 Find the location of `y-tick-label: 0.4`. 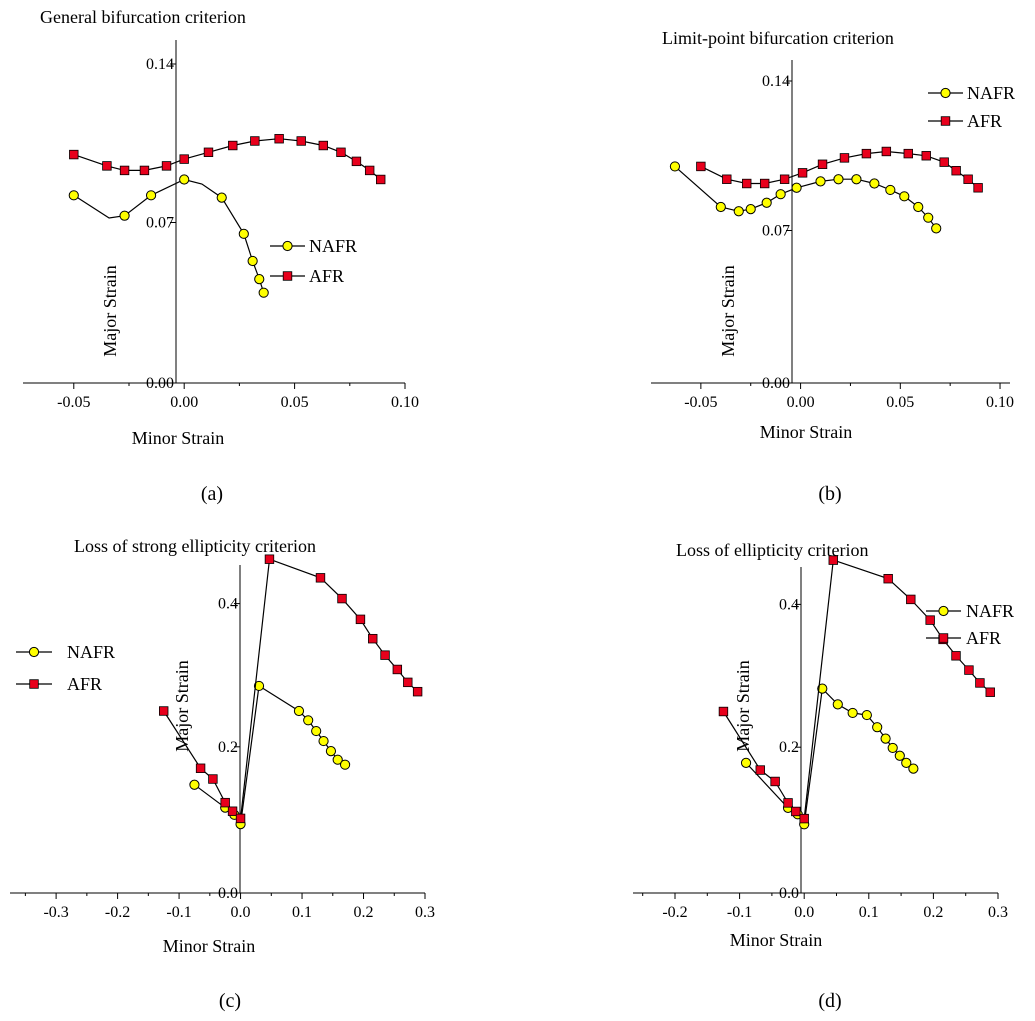

y-tick-label: 0.4 is located at coordinates (789, 604).